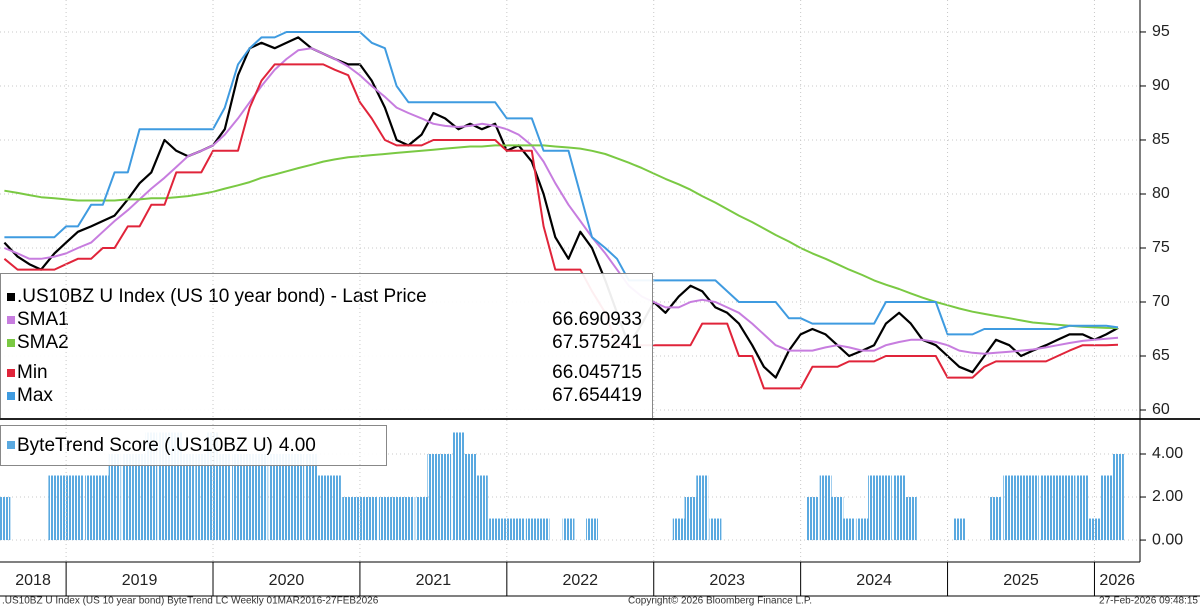 Image resolution: width=1200 pixels, height=608 pixels. What do you see at coordinates (1167, 453) in the screenshot?
I see `y-tick-label: 4.00` at bounding box center [1167, 453].